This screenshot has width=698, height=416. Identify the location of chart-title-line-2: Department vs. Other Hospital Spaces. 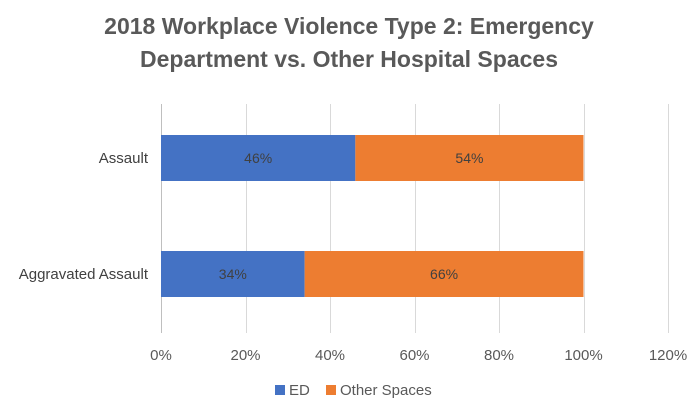
(349, 59).